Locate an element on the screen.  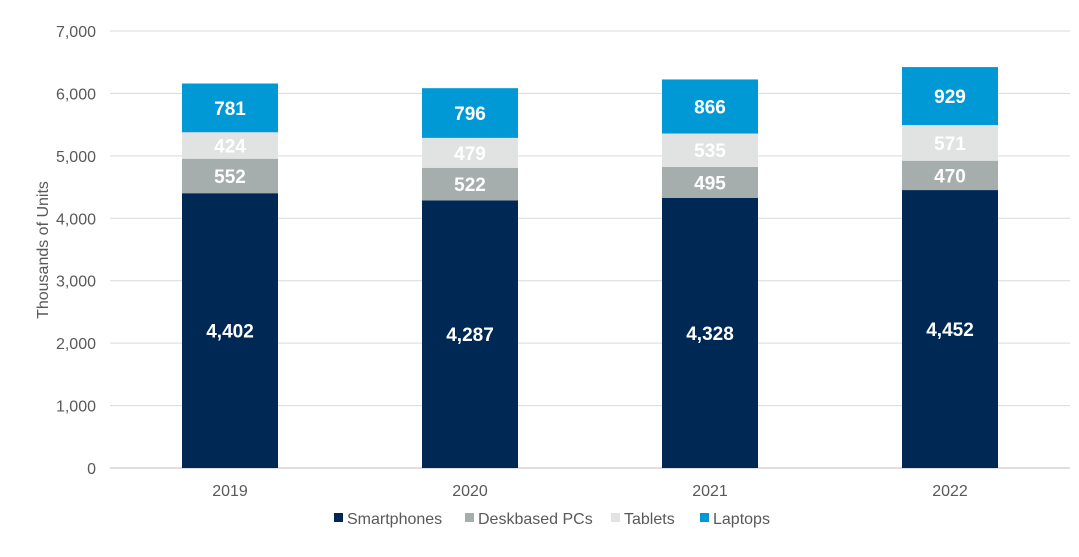
data-label: 781 is located at coordinates (230, 109).